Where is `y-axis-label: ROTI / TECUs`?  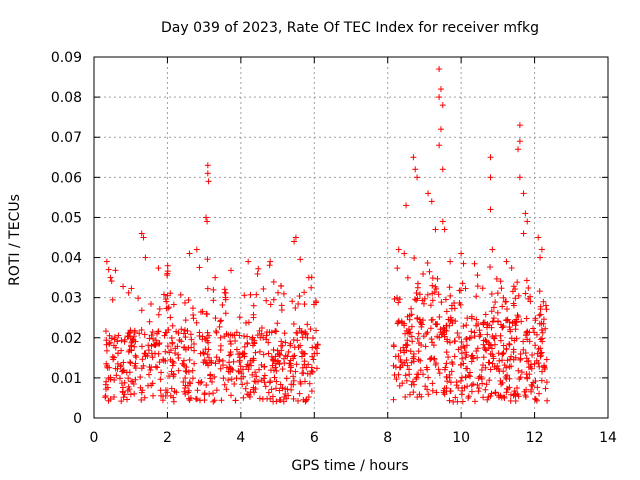
y-axis-label: ROTI / TECUs is located at coordinates (15, 240).